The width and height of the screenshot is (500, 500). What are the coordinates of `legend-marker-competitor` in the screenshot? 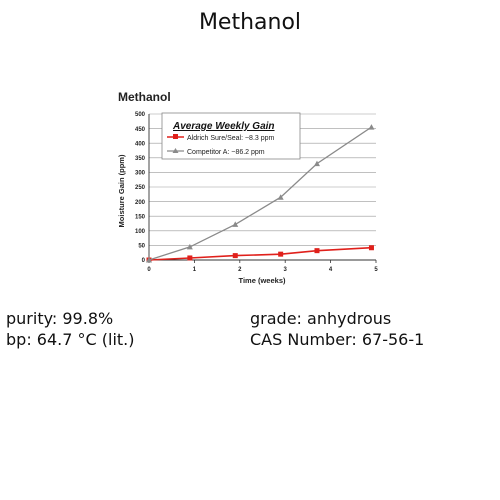 It's located at (175, 150).